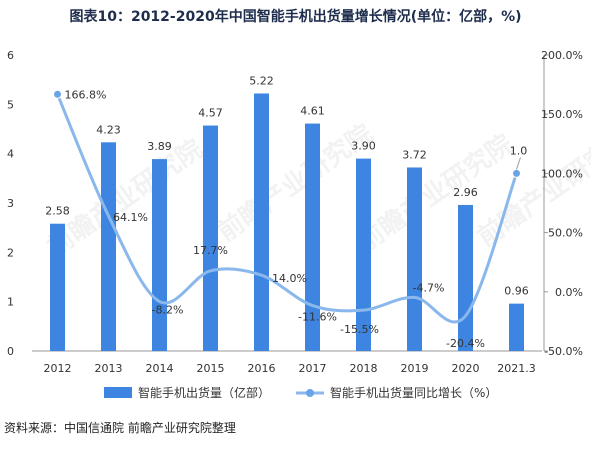  I want to click on x-tick-label: 2020, so click(466, 368).